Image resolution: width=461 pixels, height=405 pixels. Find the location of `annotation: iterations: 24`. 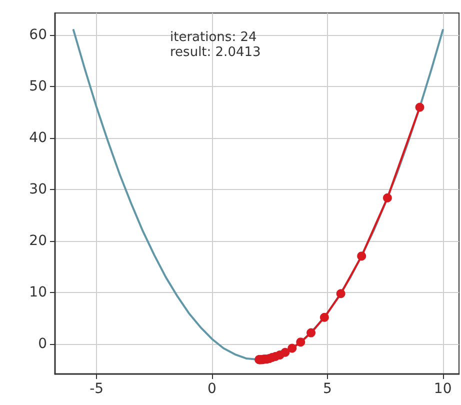

annotation: iterations: 24 is located at coordinates (213, 37).